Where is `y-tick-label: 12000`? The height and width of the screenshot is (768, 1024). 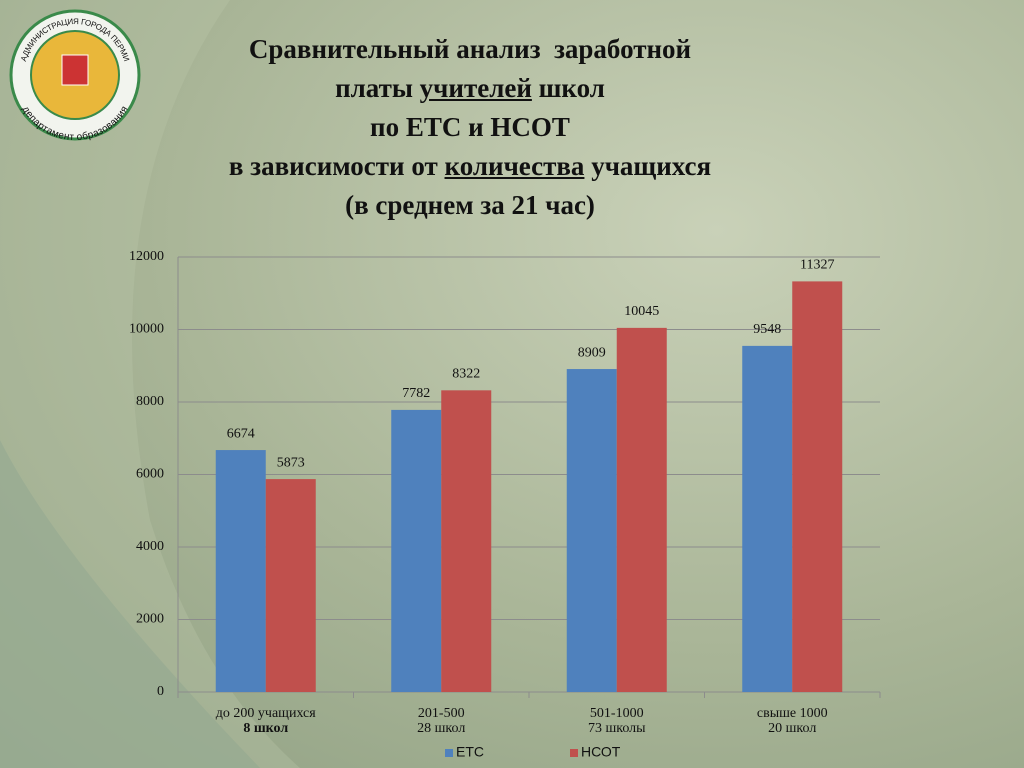
y-tick-label: 12000 is located at coordinates (146, 256).